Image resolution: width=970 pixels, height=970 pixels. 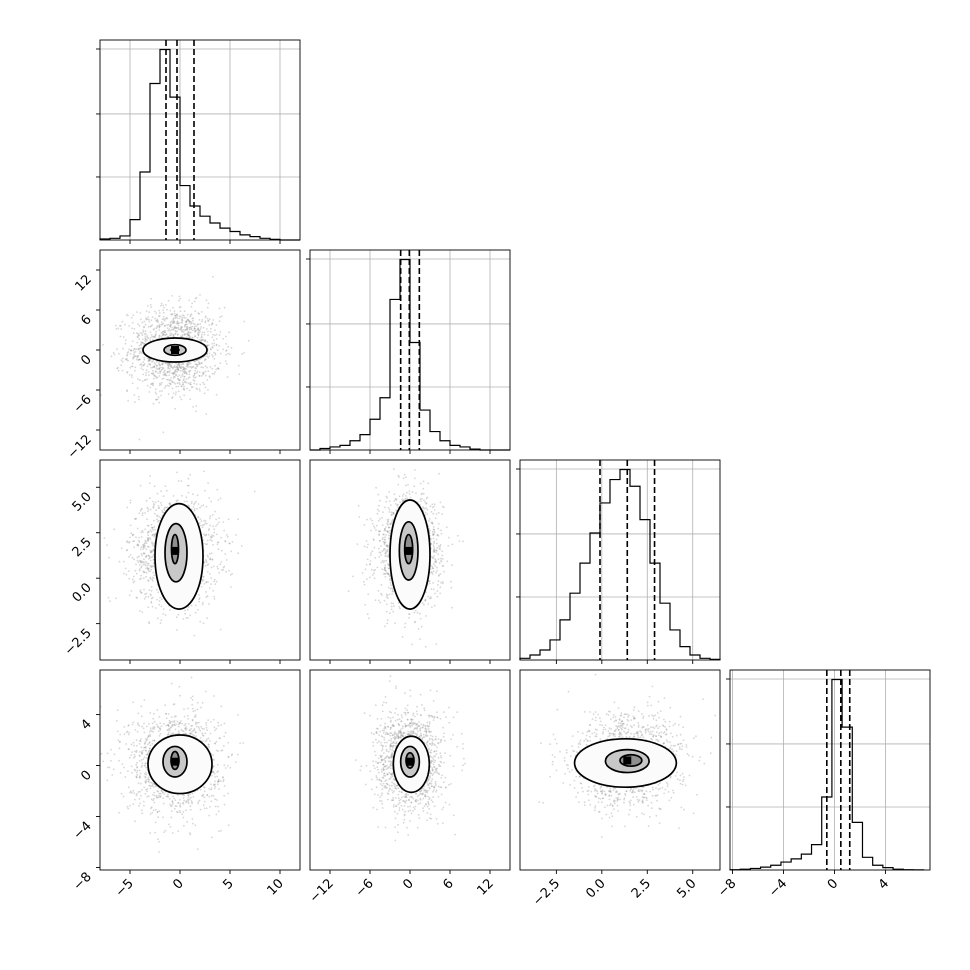 What do you see at coordinates (641, 888) in the screenshot?
I see `xtick-label-2-2: 2.5` at bounding box center [641, 888].